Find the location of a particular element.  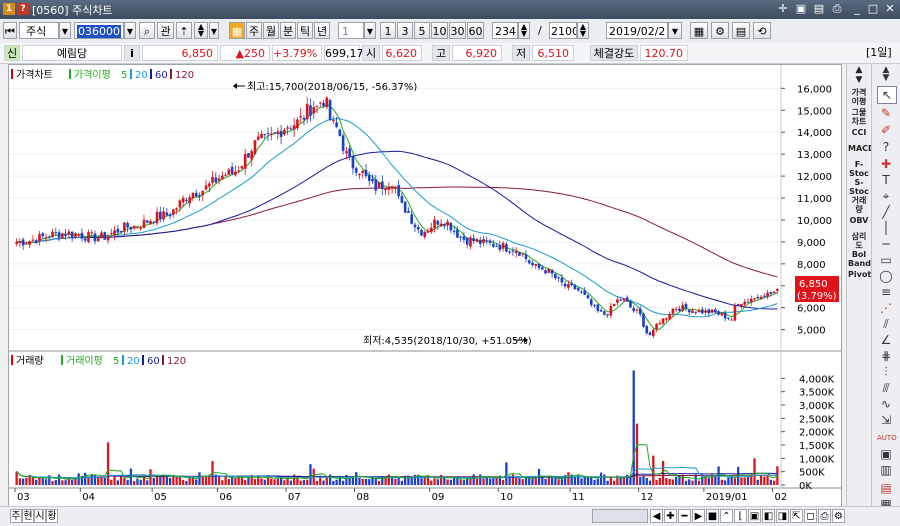

spin-button: ▲ ▼ is located at coordinates (201, 30).